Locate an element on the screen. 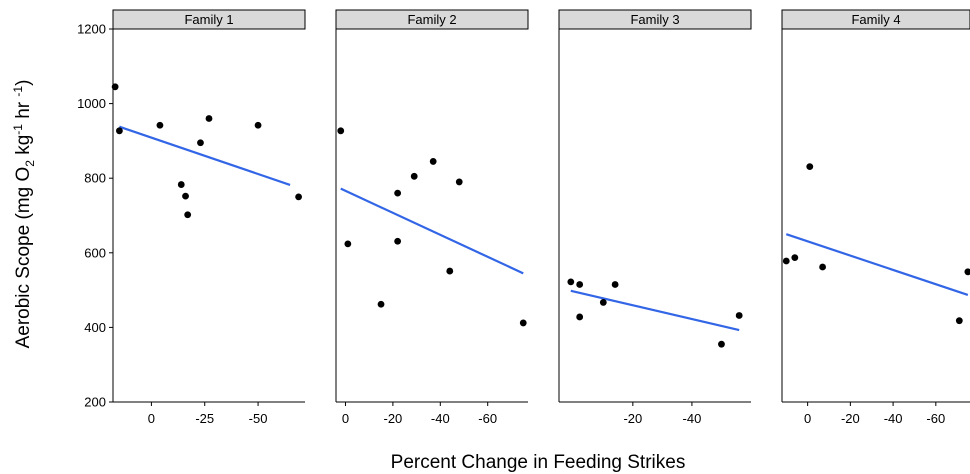 The image size is (970, 474). y-axis-title-part: Aerobic Scope (mg O is located at coordinates (23, 258).